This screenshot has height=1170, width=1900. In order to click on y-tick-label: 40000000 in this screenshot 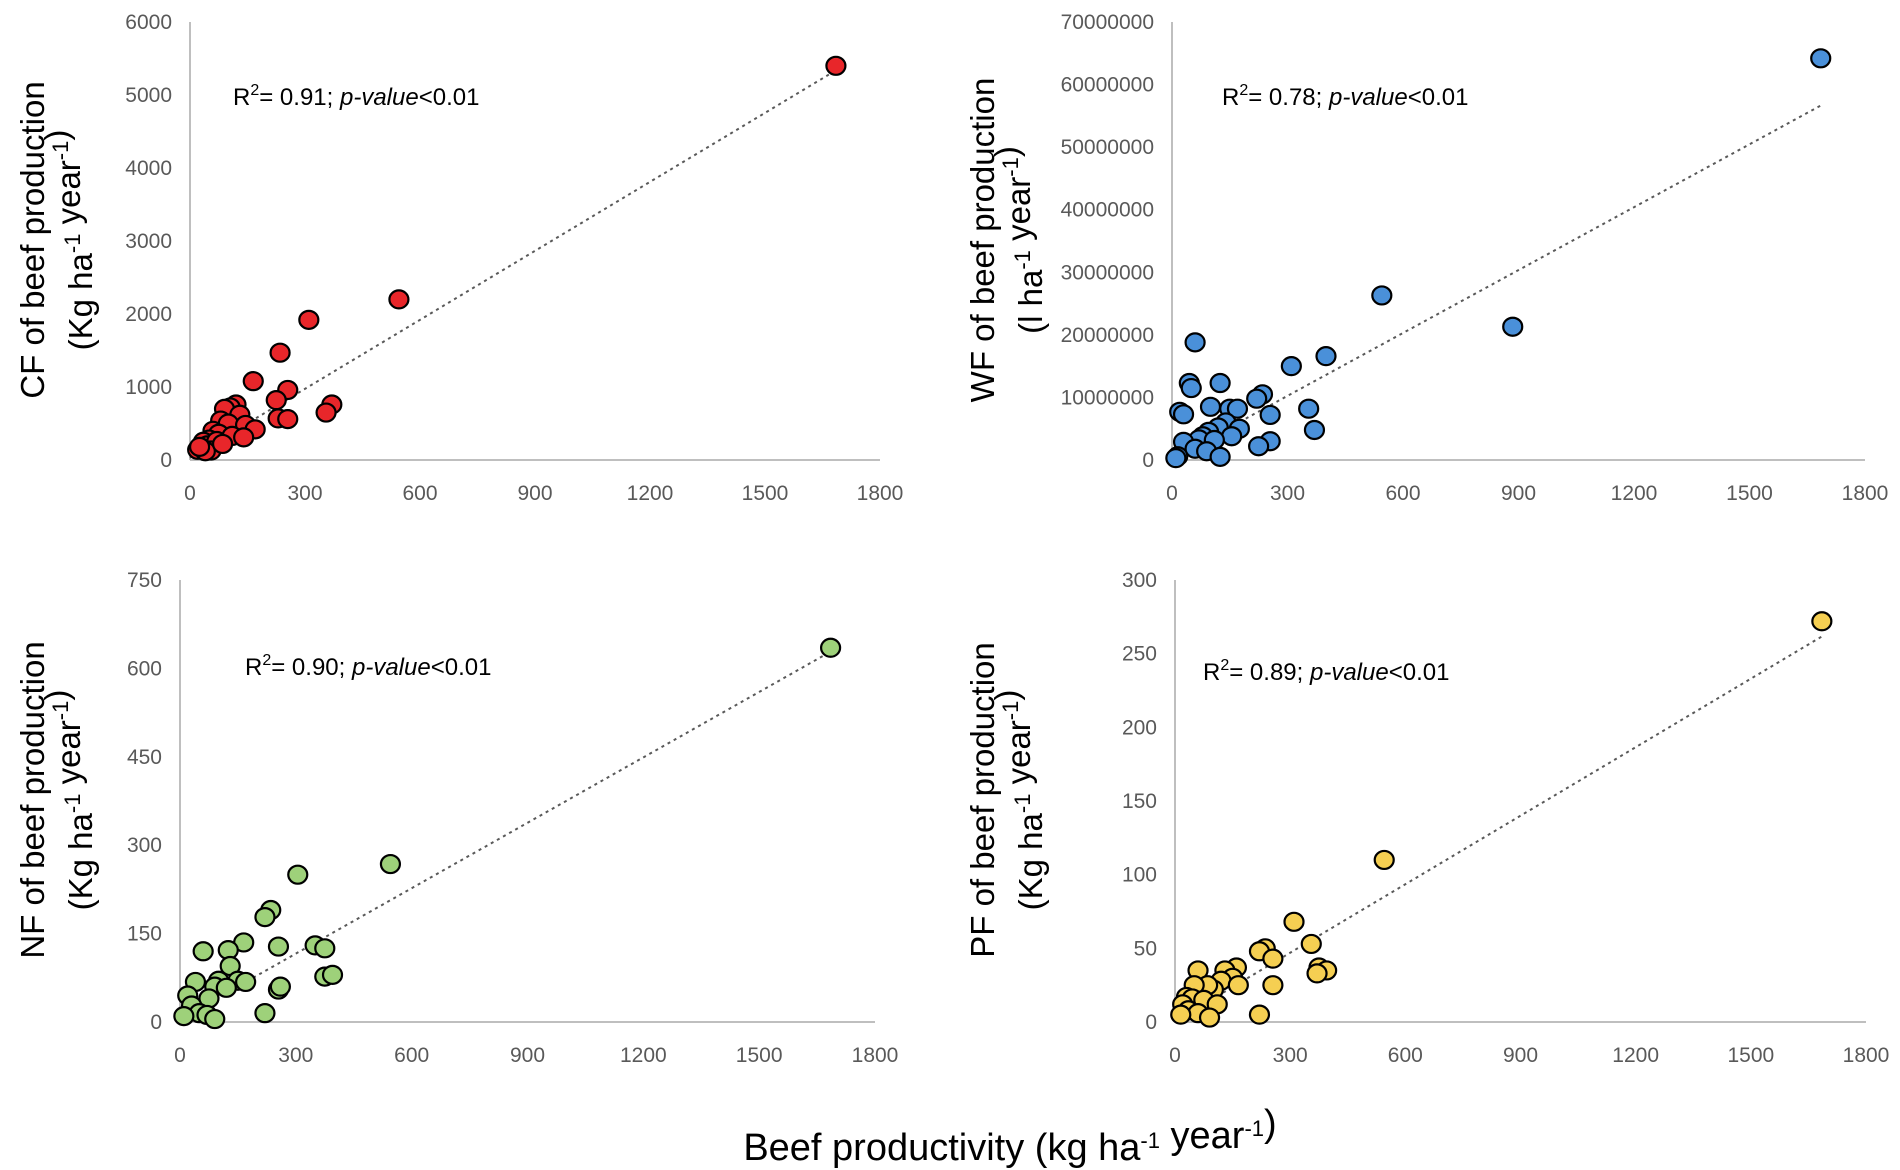, I will do `click(1107, 210)`.